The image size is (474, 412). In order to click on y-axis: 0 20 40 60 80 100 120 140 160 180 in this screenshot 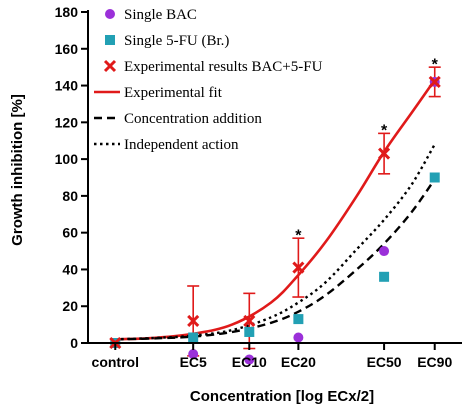, I will do `click(72, 177)`.